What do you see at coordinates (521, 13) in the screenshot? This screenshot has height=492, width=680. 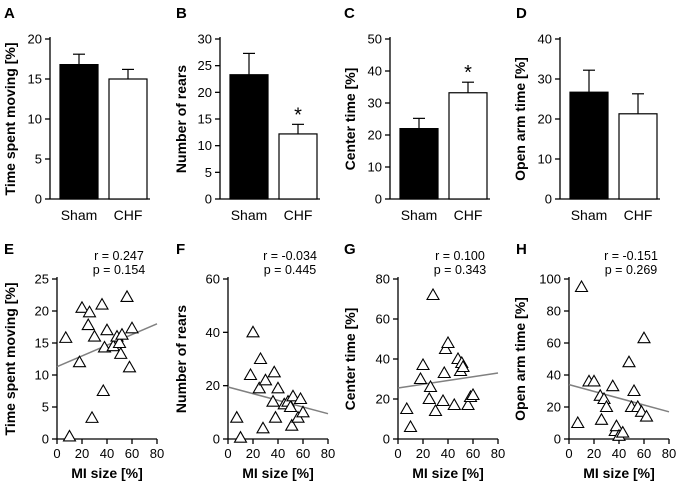 I see `panel-letter: D` at bounding box center [521, 13].